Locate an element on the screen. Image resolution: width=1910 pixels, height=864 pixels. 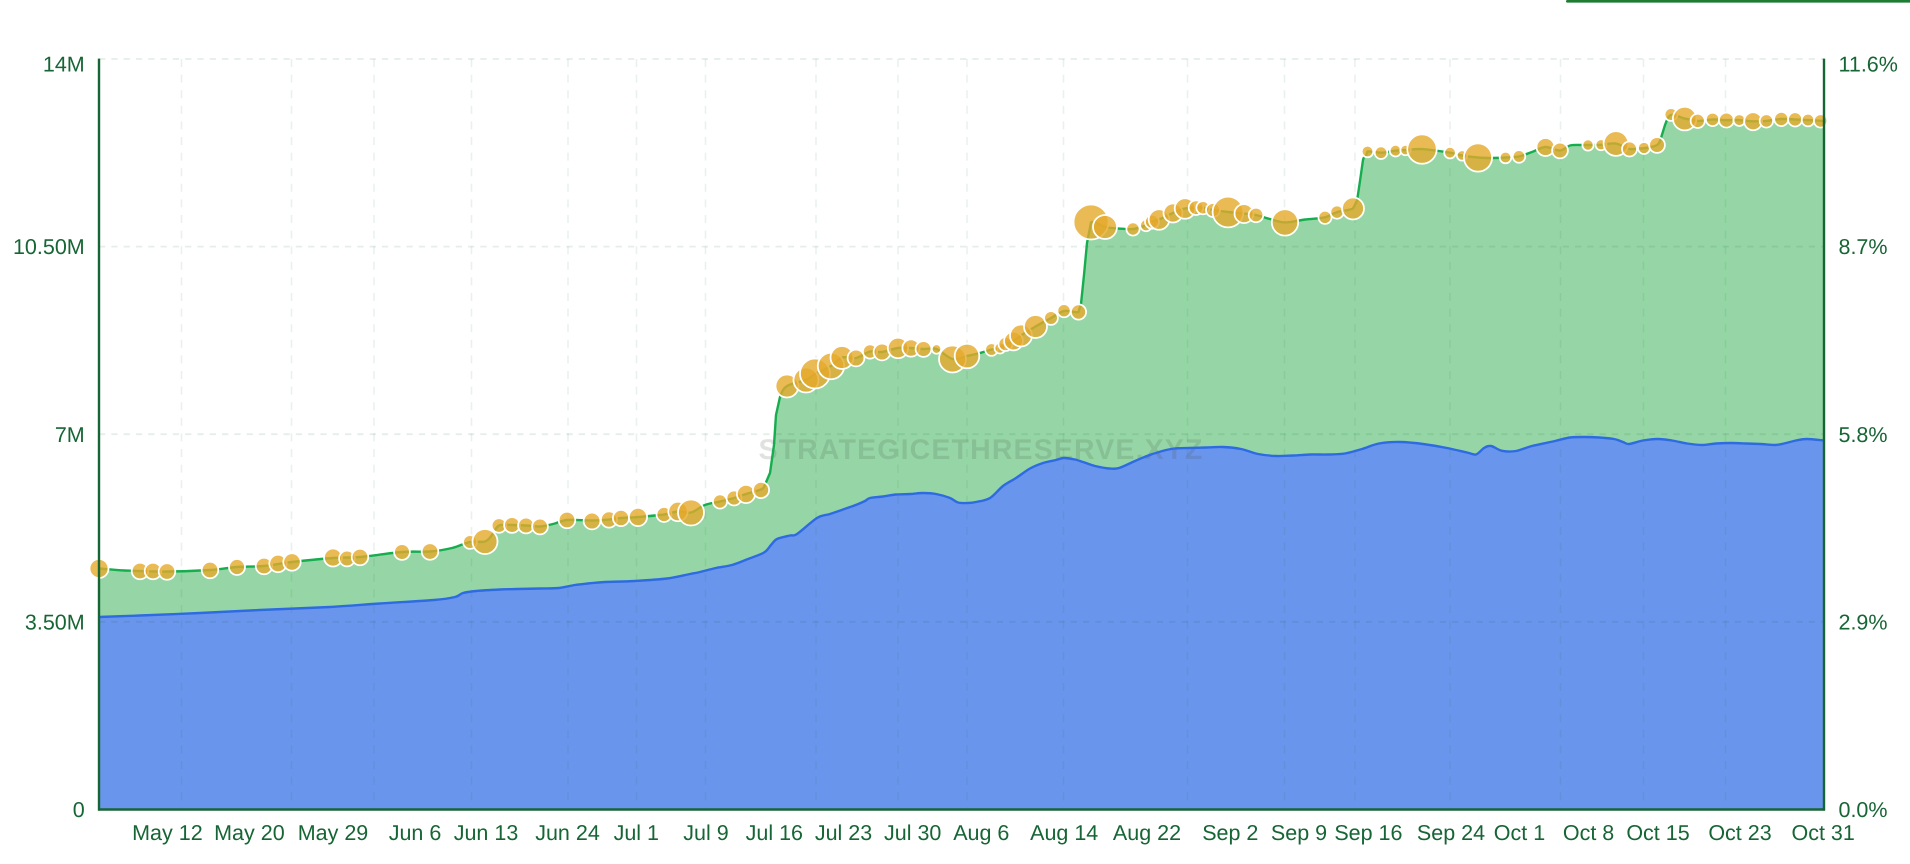
svg-text: Oct 1 is located at coordinates (1519, 833).